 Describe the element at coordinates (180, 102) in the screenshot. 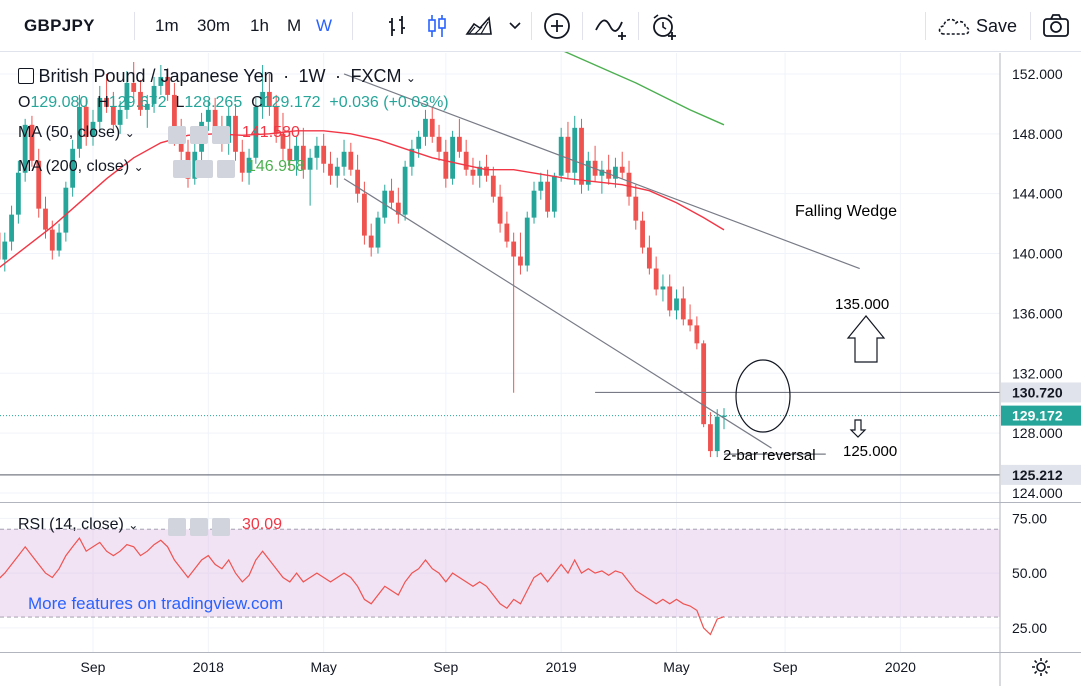

I see `low-label: L` at that location.